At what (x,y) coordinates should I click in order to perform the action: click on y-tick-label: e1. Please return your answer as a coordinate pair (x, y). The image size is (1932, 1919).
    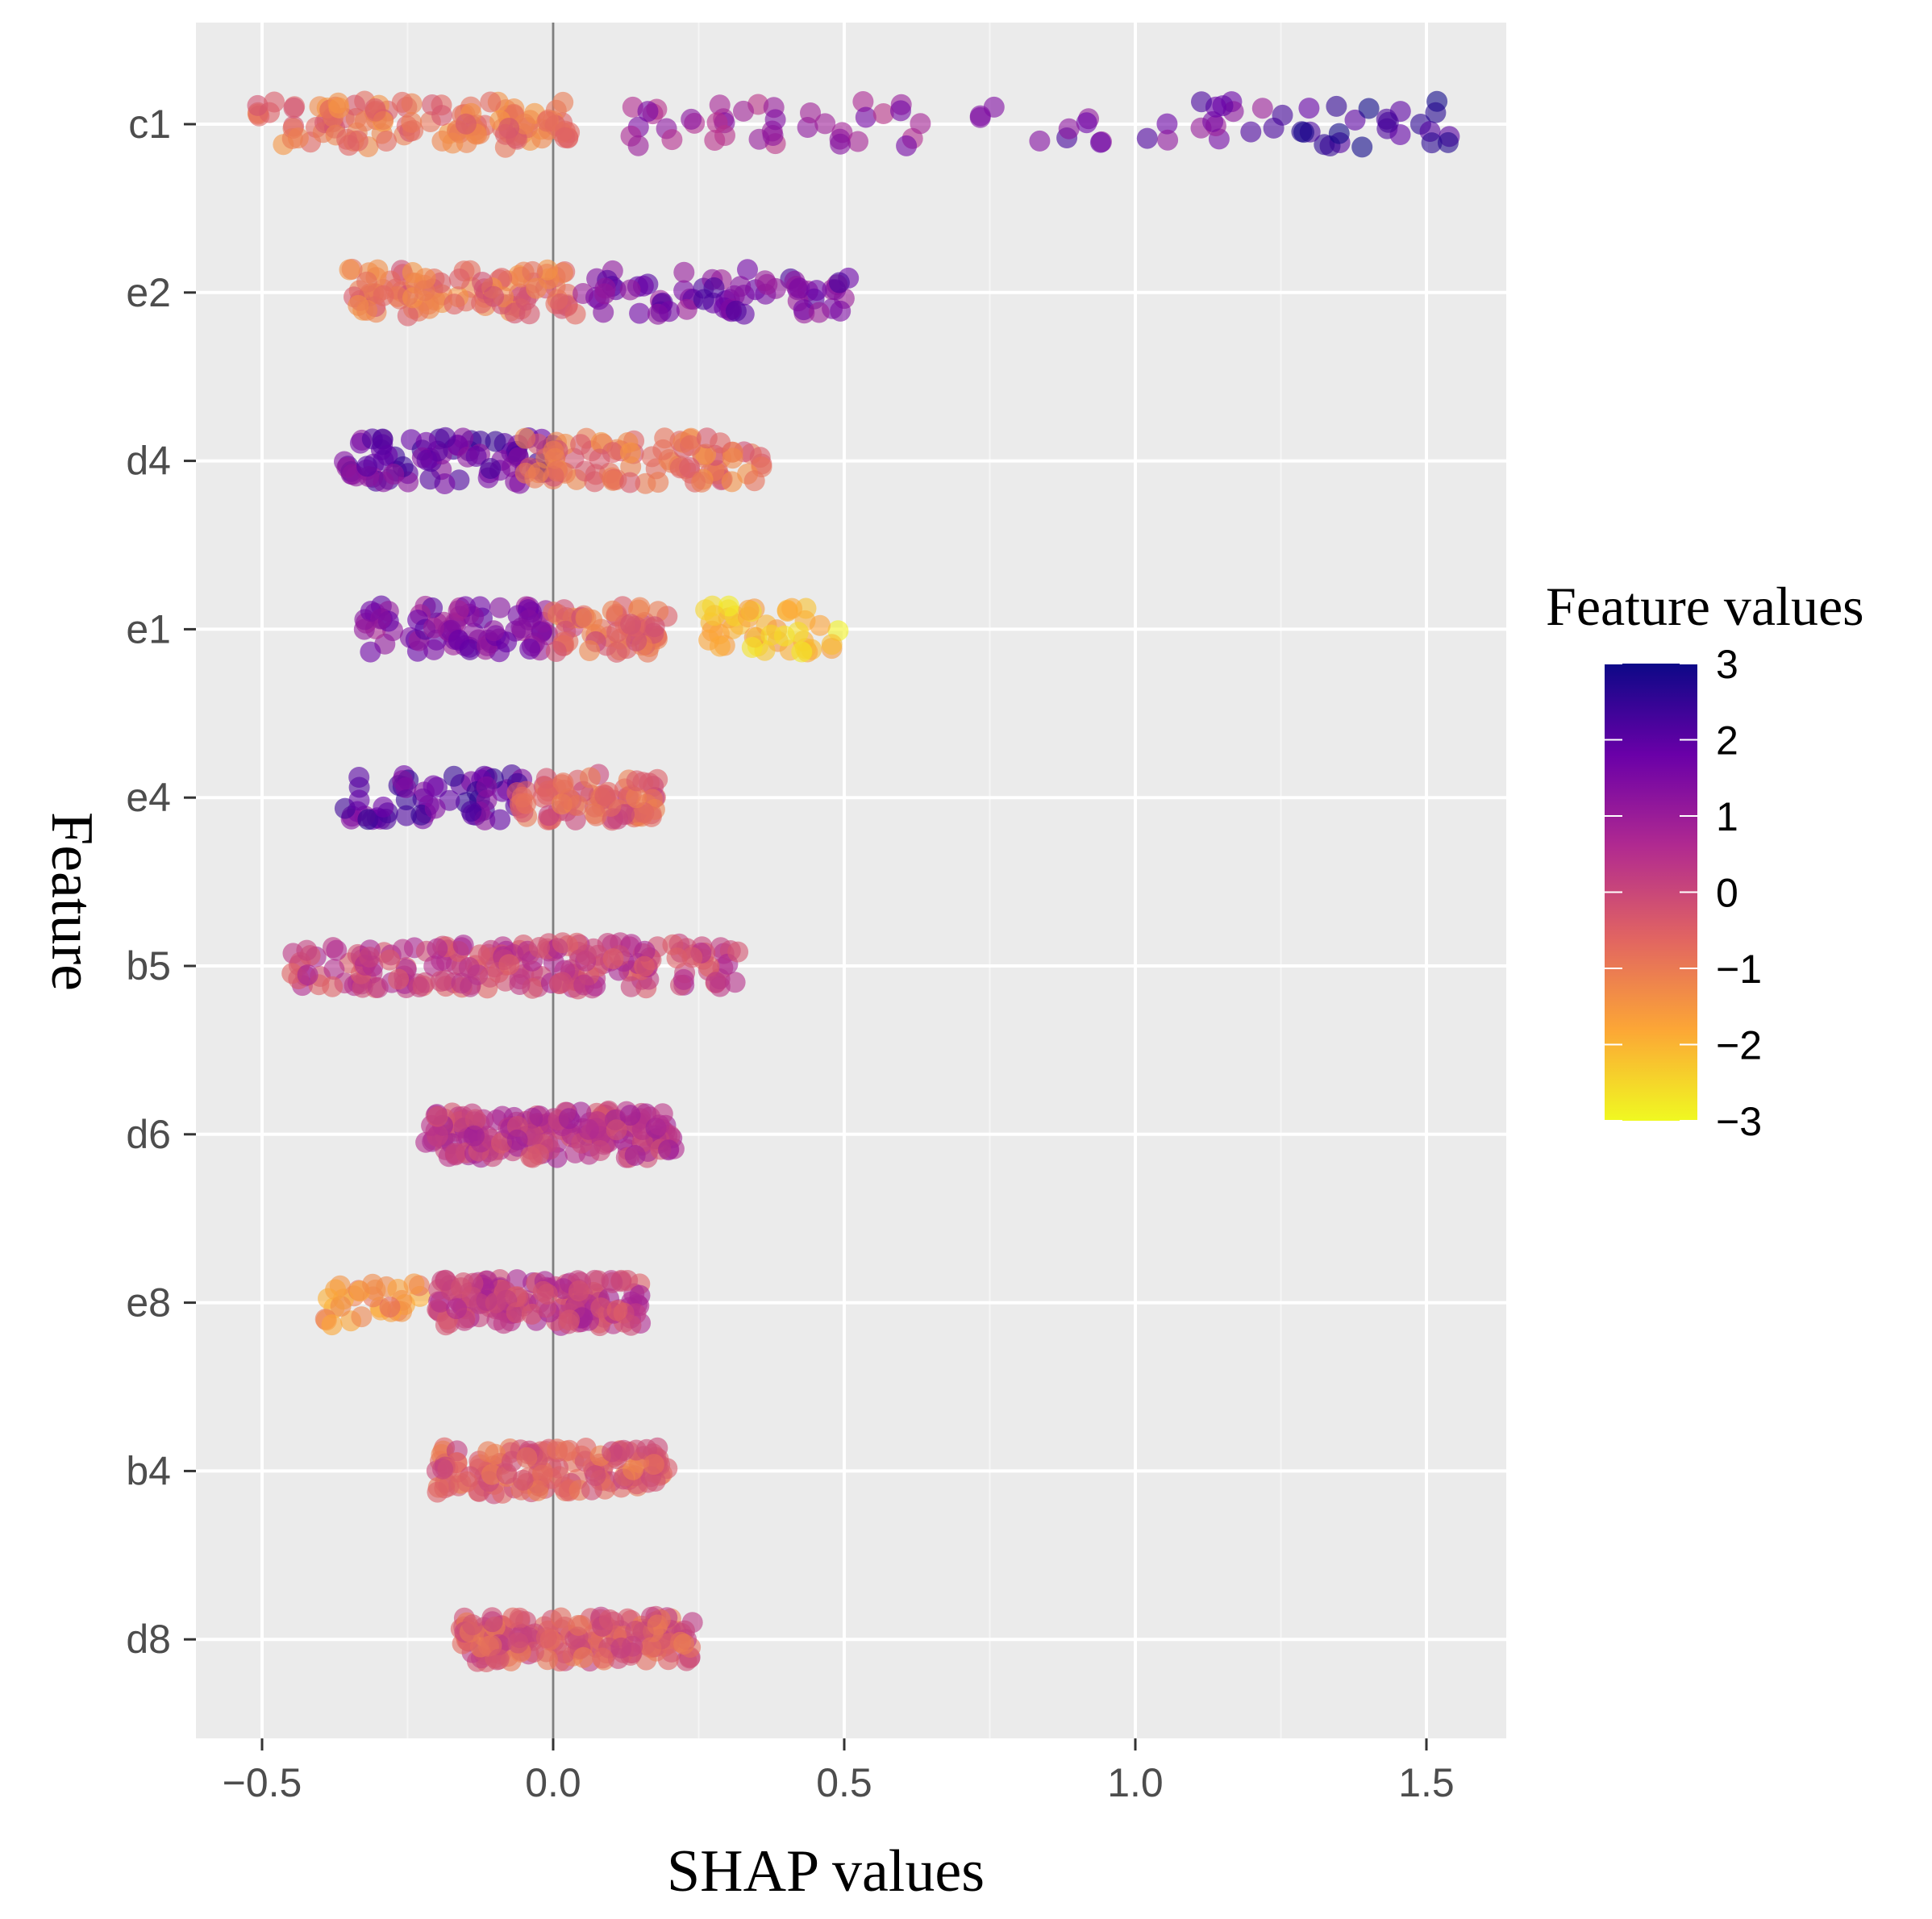
    Looking at the image, I should click on (149, 628).